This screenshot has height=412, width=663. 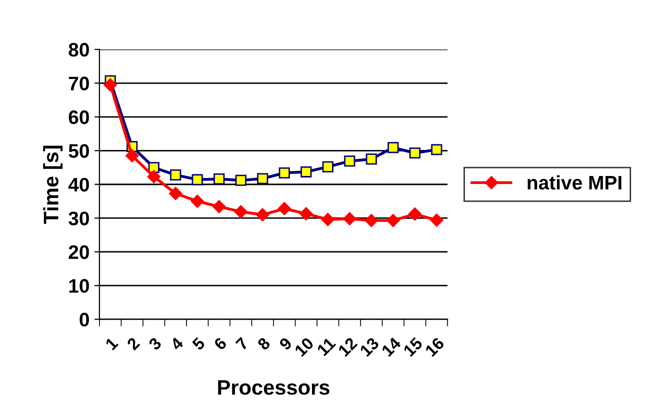 I want to click on x-tick-label: 7, so click(x=242, y=343).